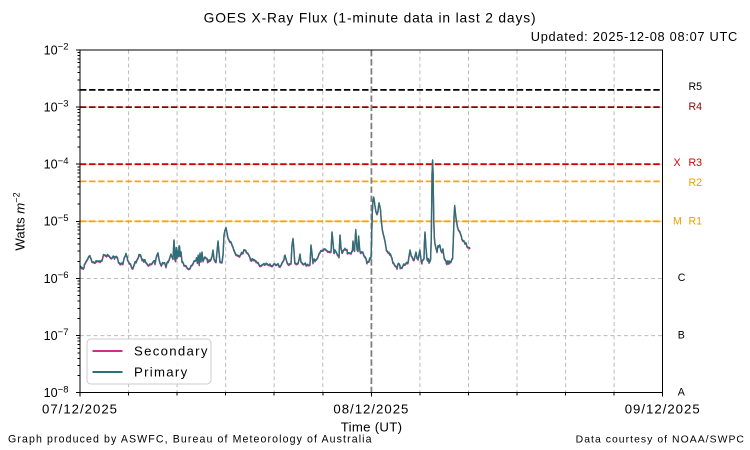 Image resolution: width=750 pixels, height=450 pixels. Describe the element at coordinates (663, 409) in the screenshot. I see `svg-text: 09/12/2025` at that location.